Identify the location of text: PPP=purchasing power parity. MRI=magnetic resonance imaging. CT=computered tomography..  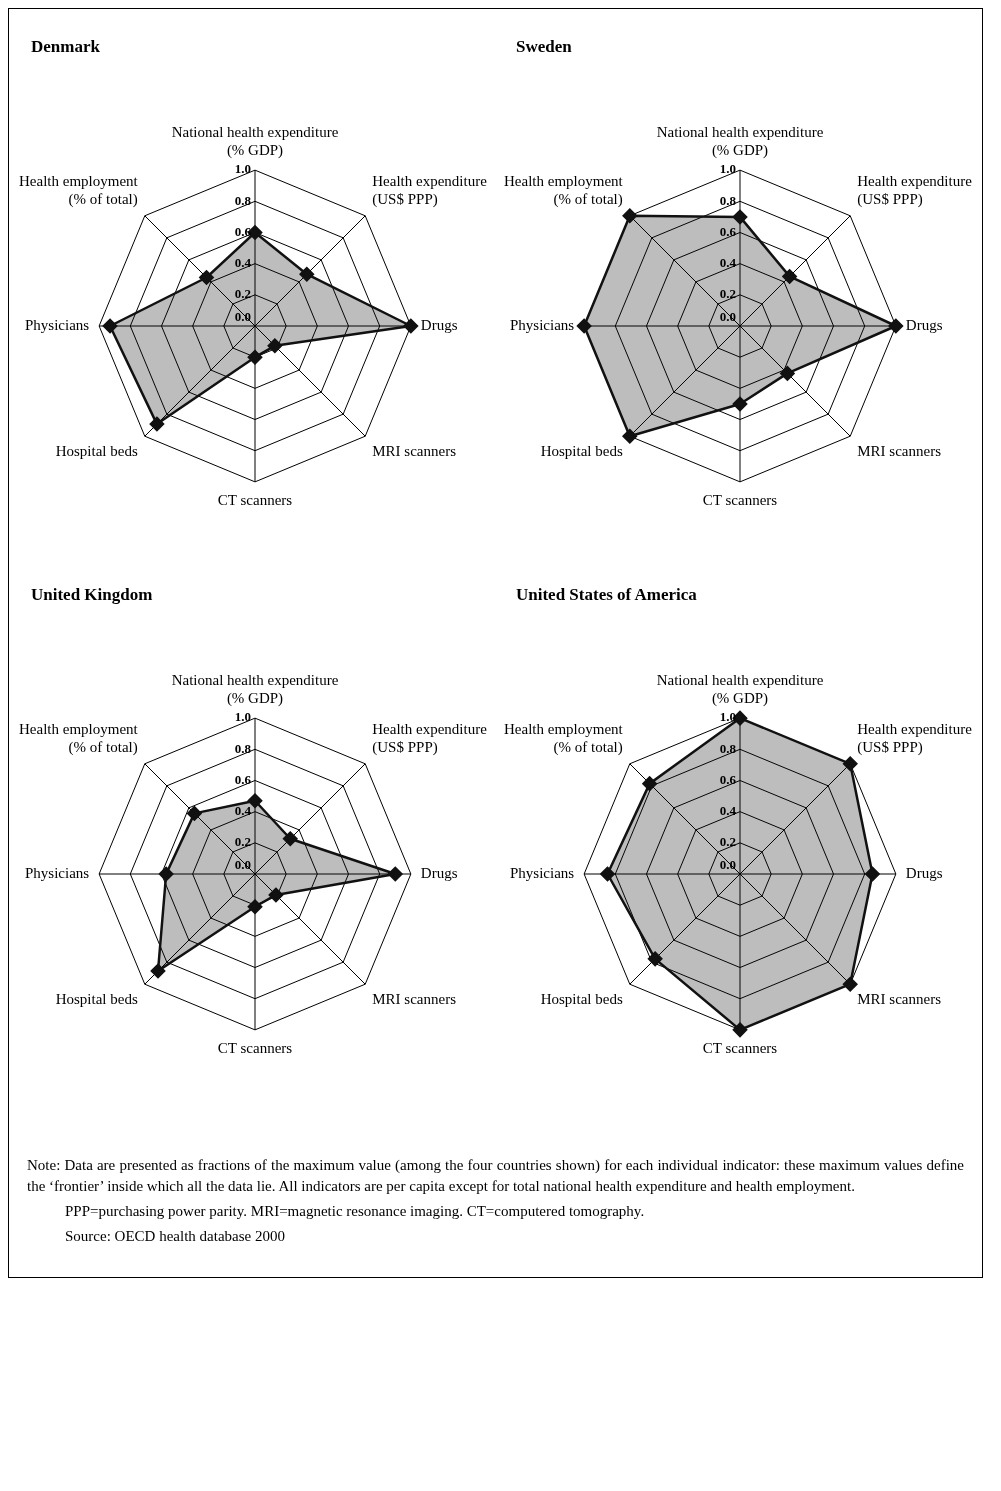
(355, 1211).